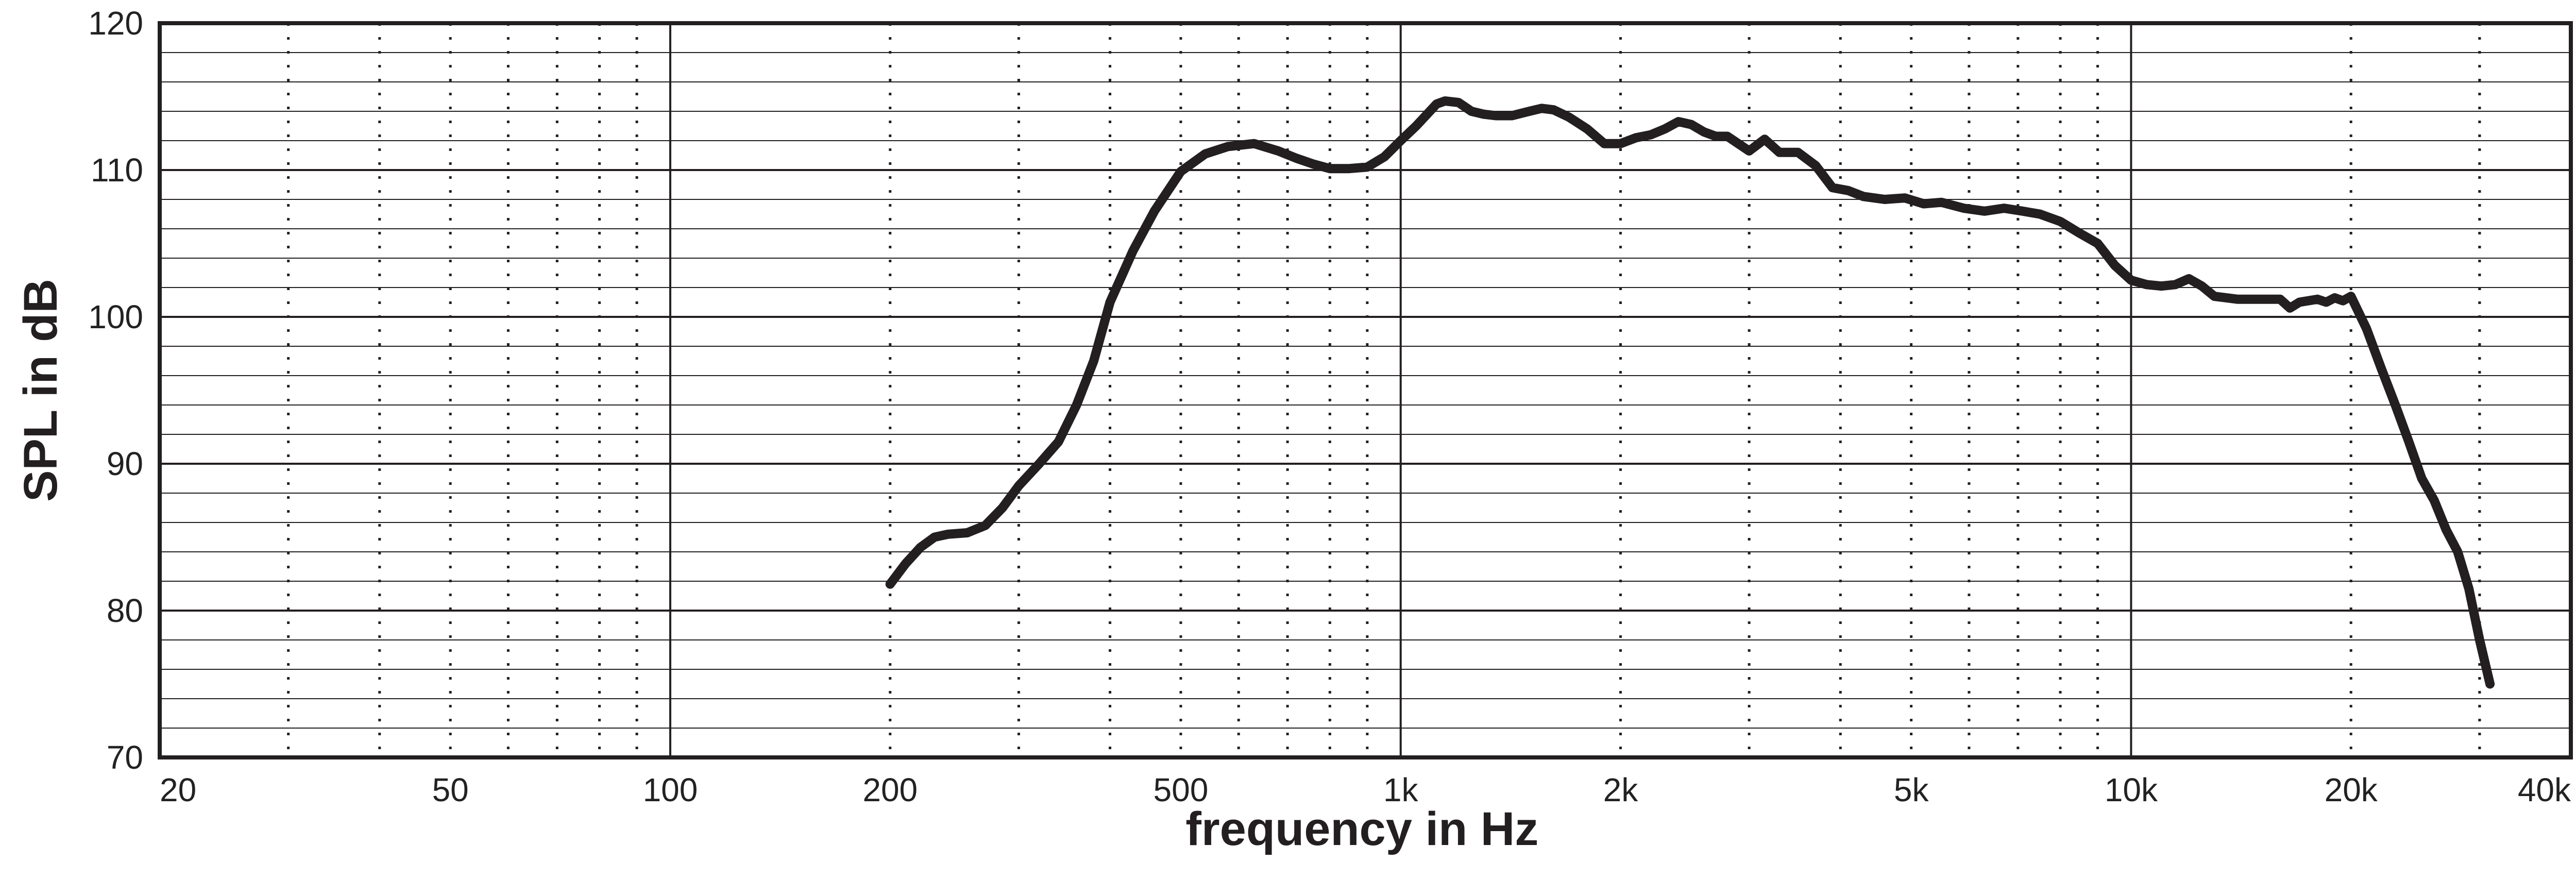 The height and width of the screenshot is (878, 2576). Describe the element at coordinates (40, 391) in the screenshot. I see `y-axis-label: SPL in dB` at that location.